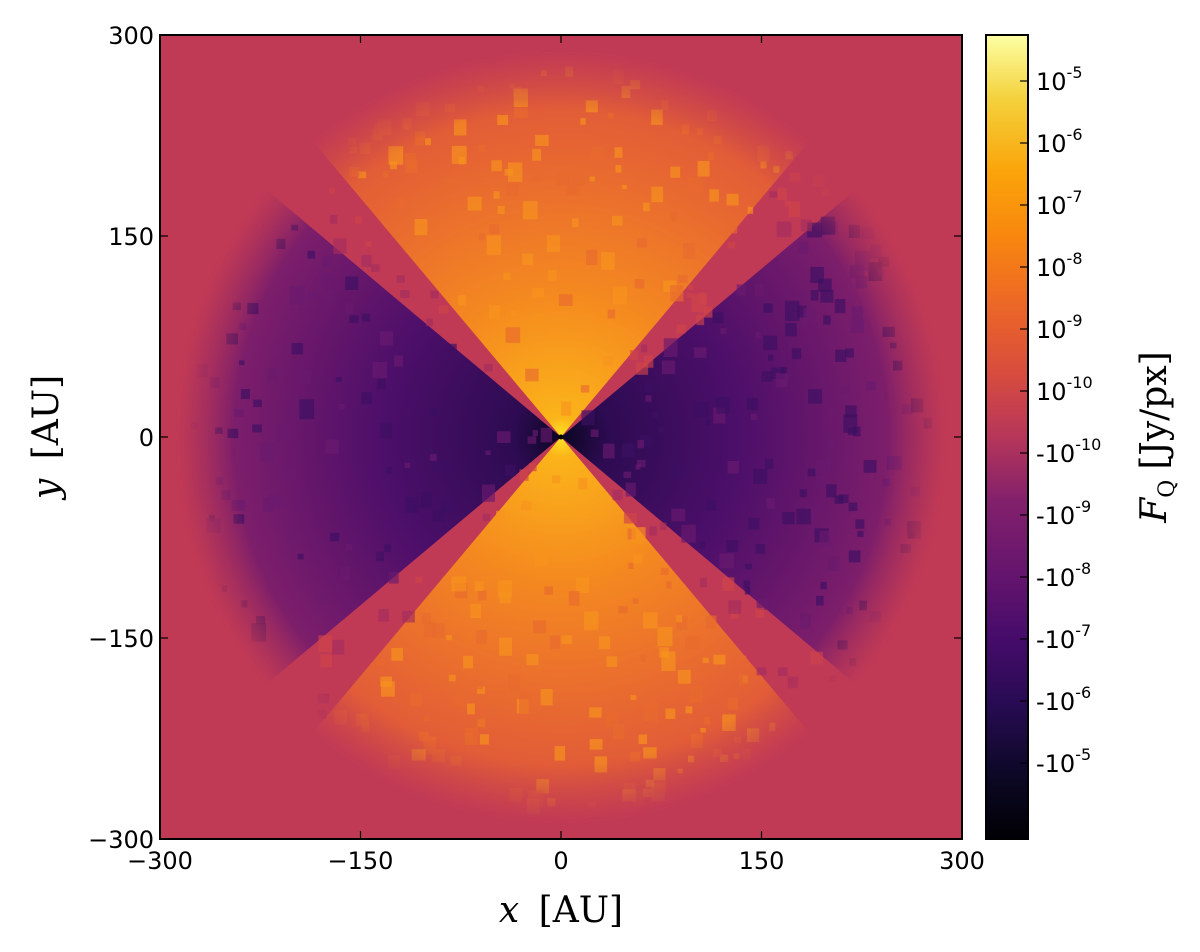  I want to click on colorbar-tick-label: 10⁻⁹, so click(1059, 327).